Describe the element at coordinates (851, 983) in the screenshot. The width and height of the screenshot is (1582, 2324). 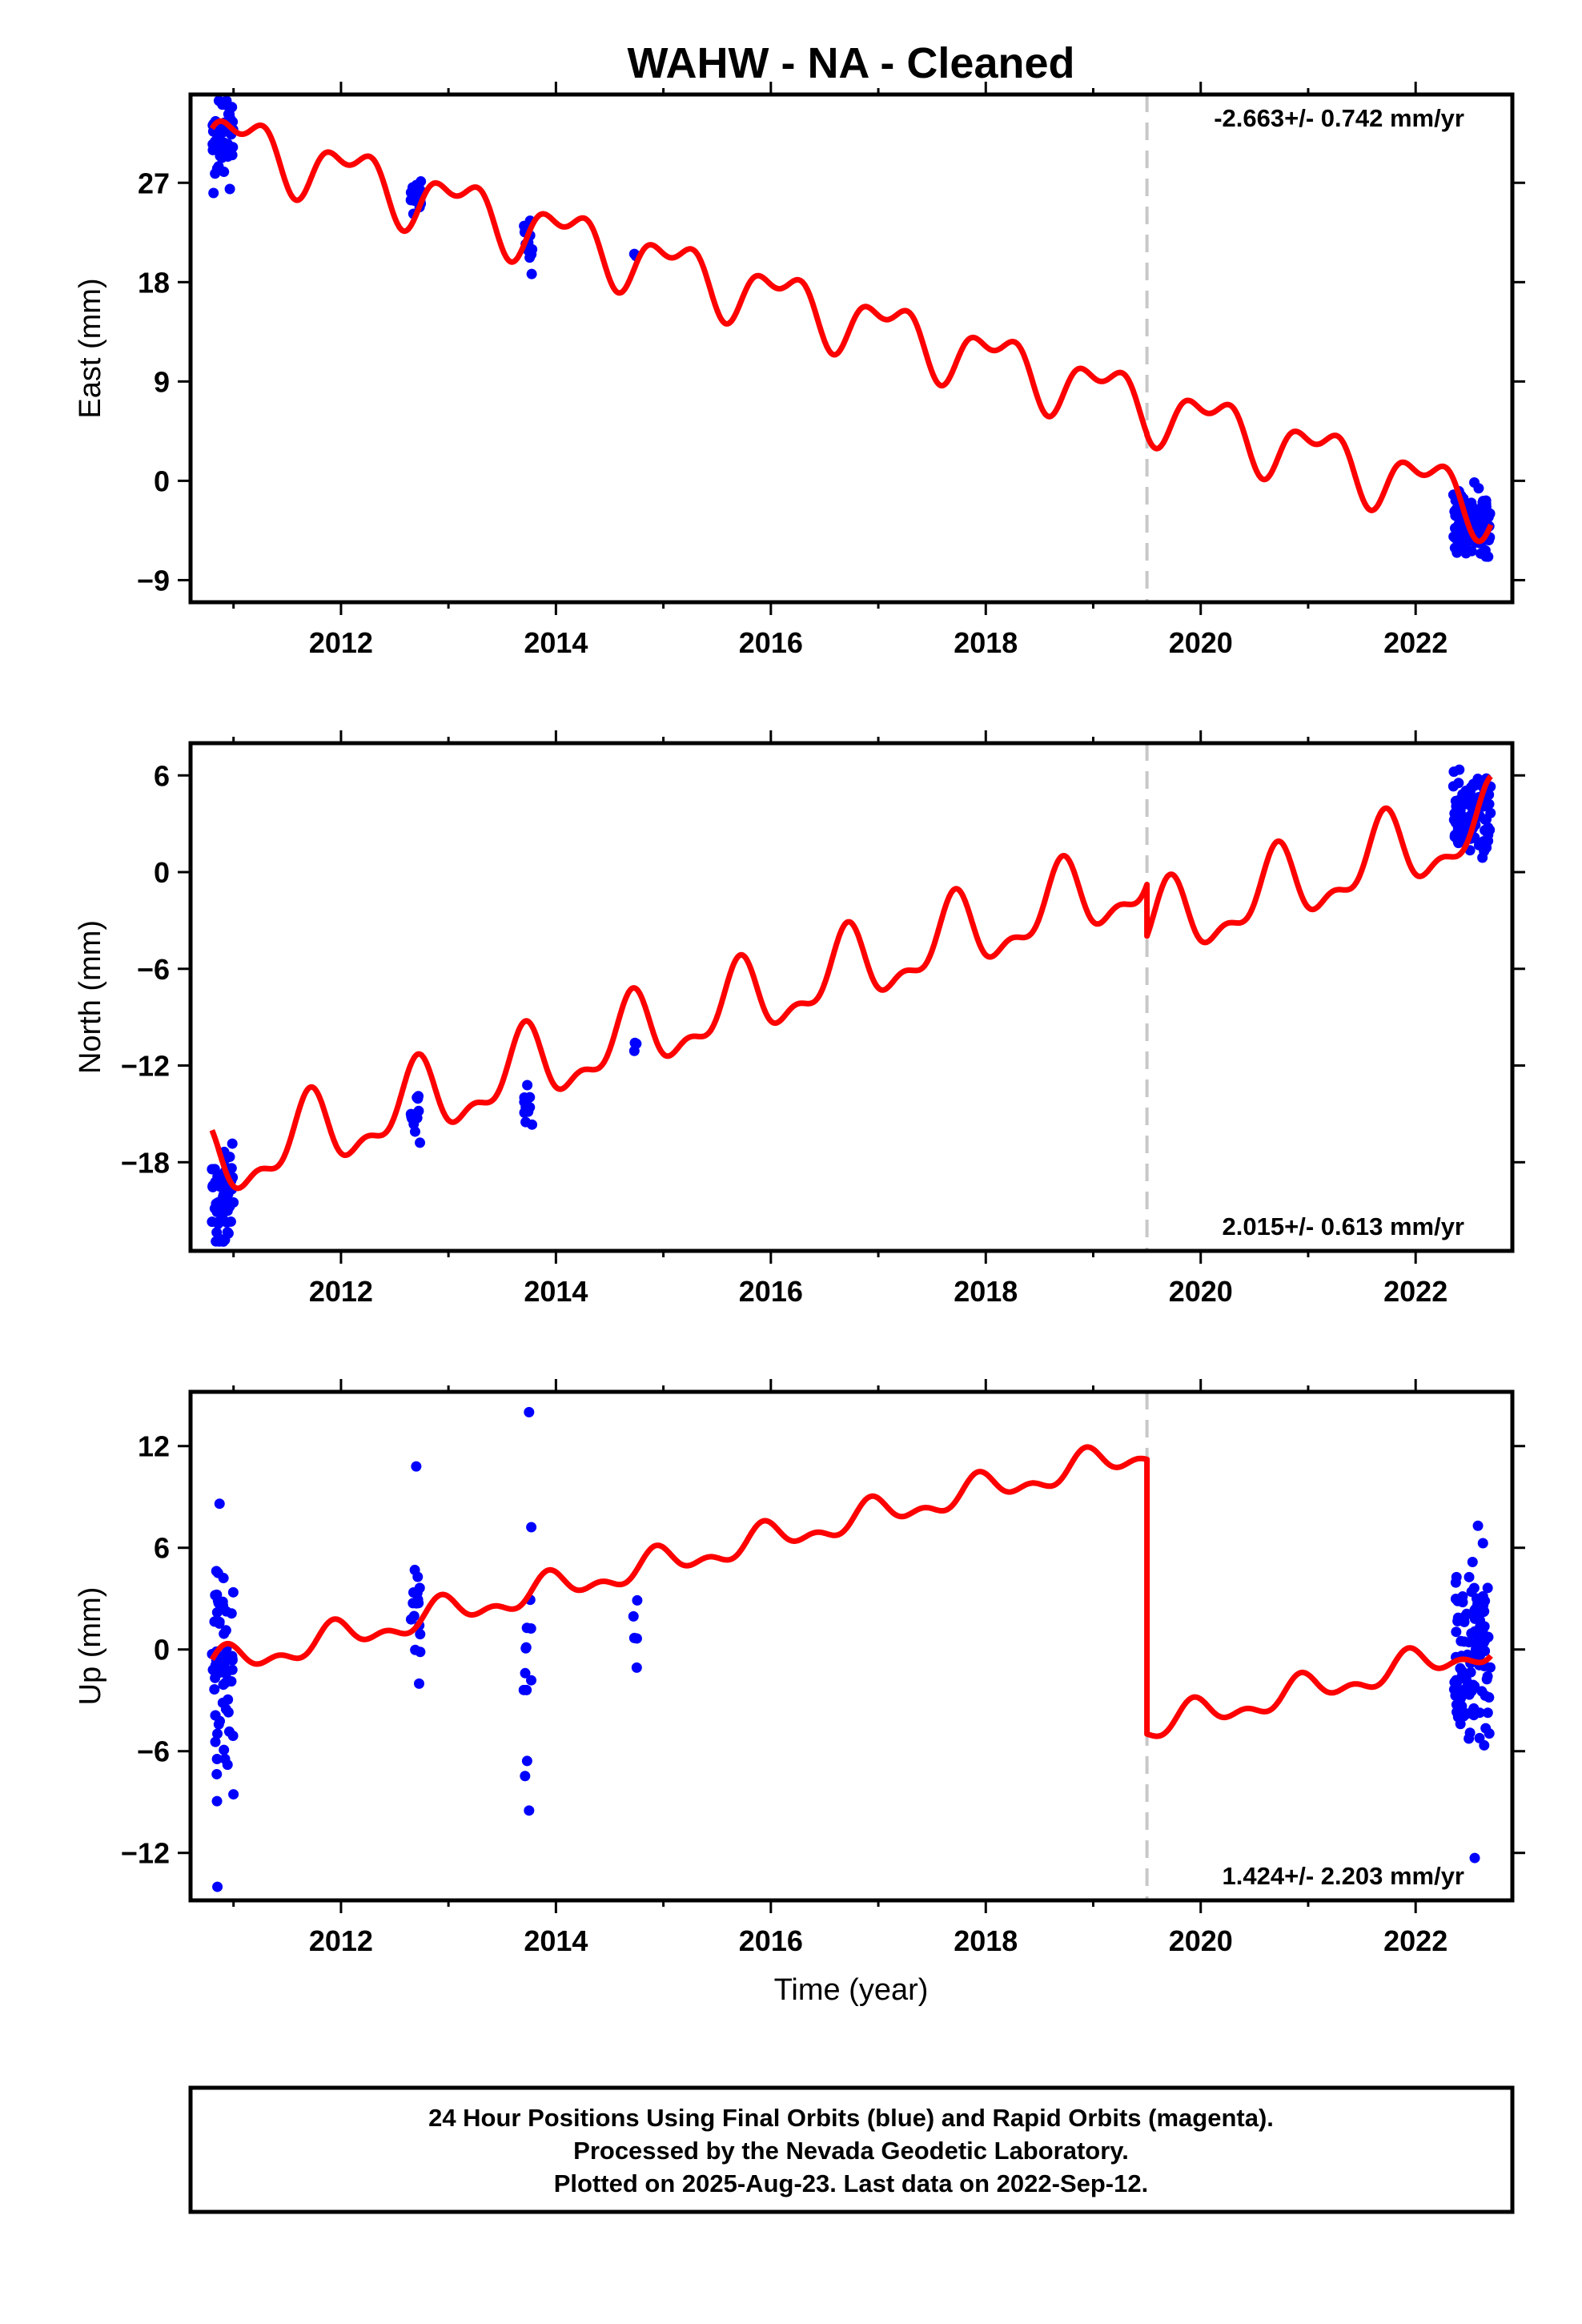
I see `model-line` at that location.